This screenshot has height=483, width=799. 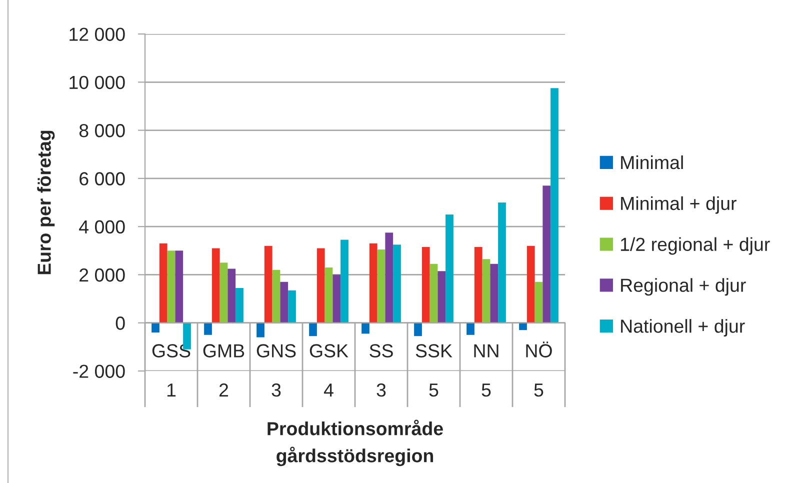 I want to click on category-label: NN 5, so click(x=486, y=370).